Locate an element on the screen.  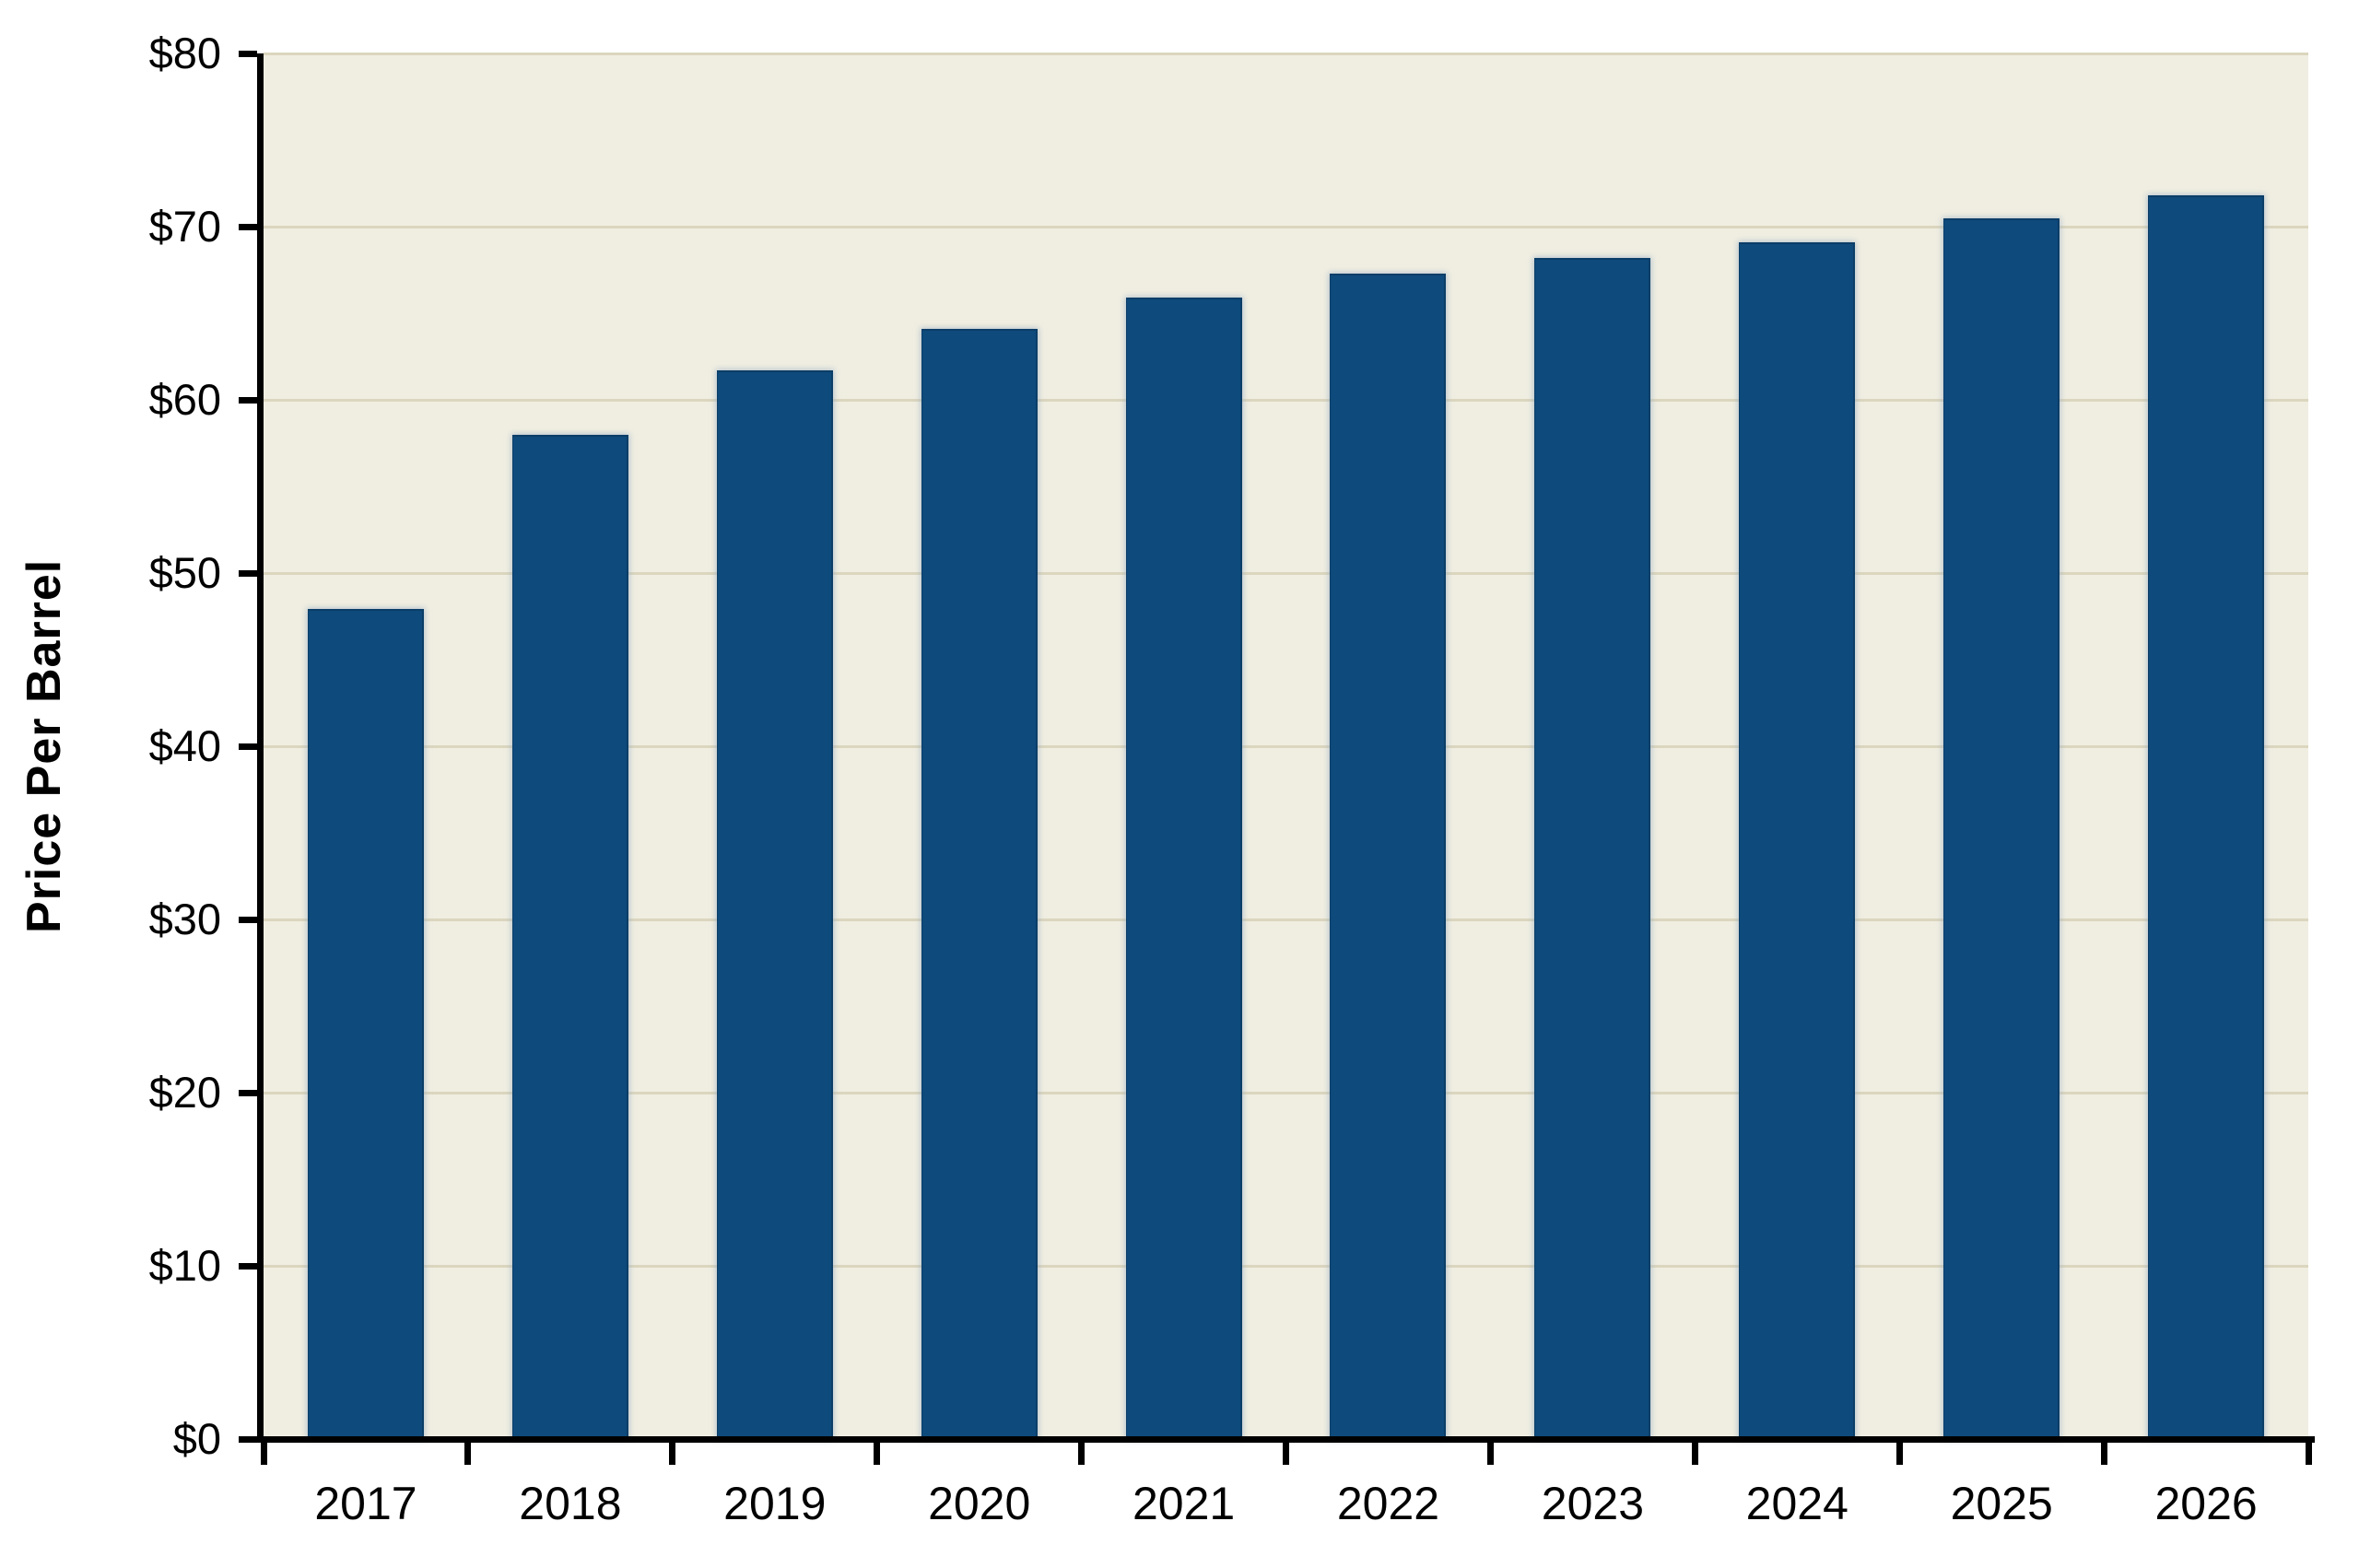
y-tick-label-0: $0 is located at coordinates (196, 1438).